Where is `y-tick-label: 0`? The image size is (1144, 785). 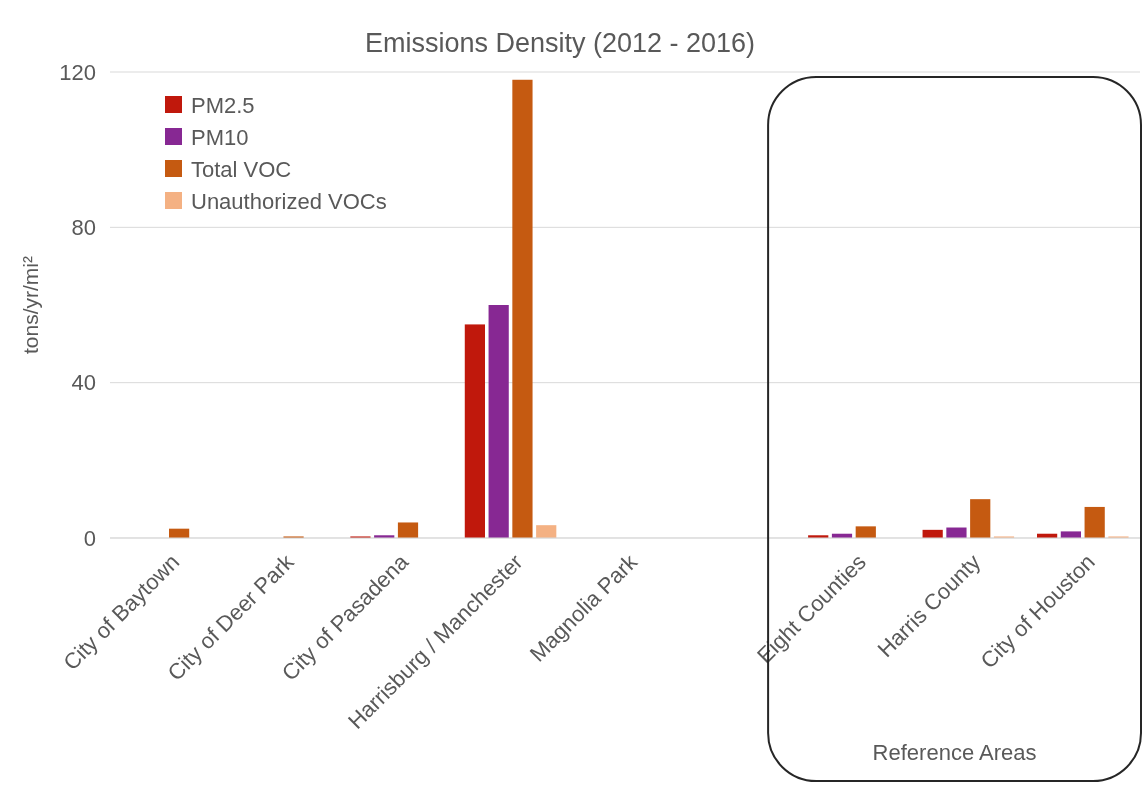 y-tick-label: 0 is located at coordinates (89, 538).